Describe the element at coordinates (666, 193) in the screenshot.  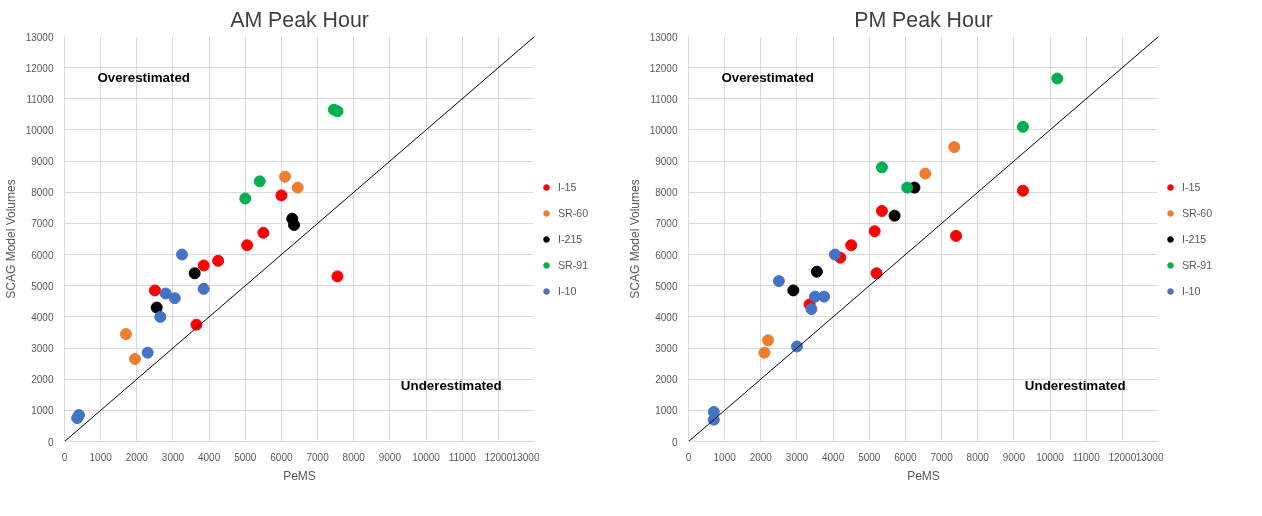
I see `y-tick-label: 8000` at that location.